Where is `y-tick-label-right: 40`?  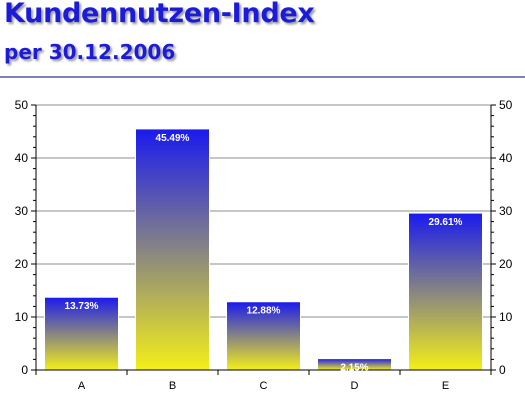
y-tick-label-right: 40 is located at coordinates (506, 158).